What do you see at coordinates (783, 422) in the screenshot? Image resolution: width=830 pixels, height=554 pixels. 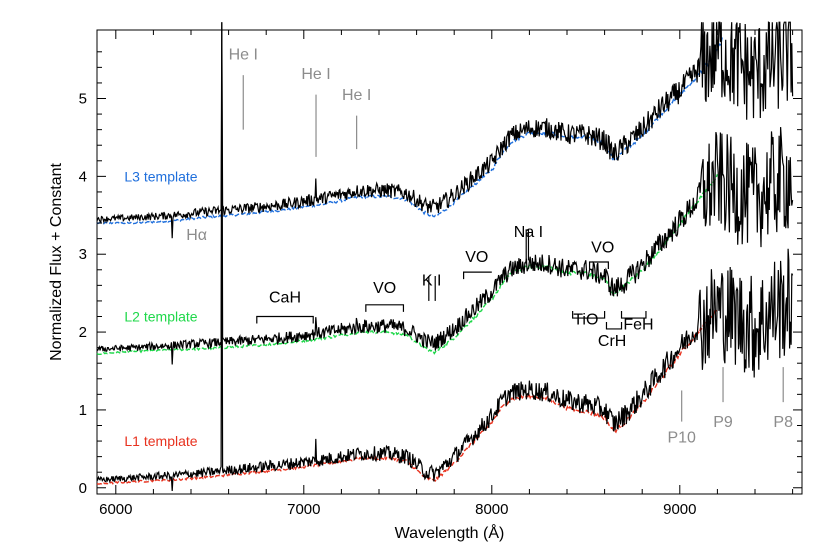 I see `annotation-15: P8` at bounding box center [783, 422].